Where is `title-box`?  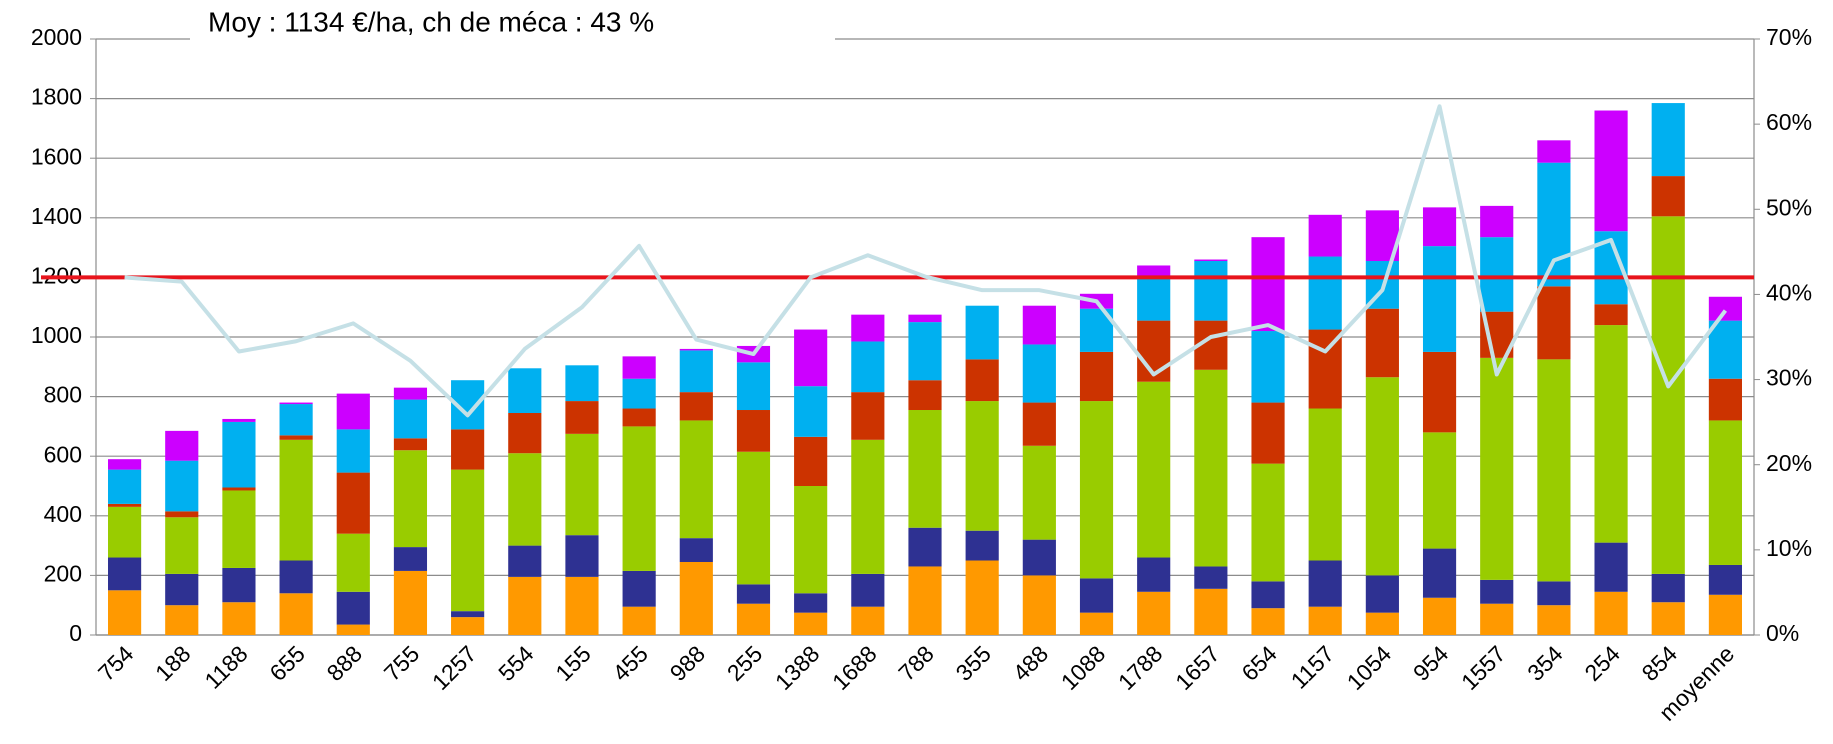 title-box is located at coordinates (512, 30).